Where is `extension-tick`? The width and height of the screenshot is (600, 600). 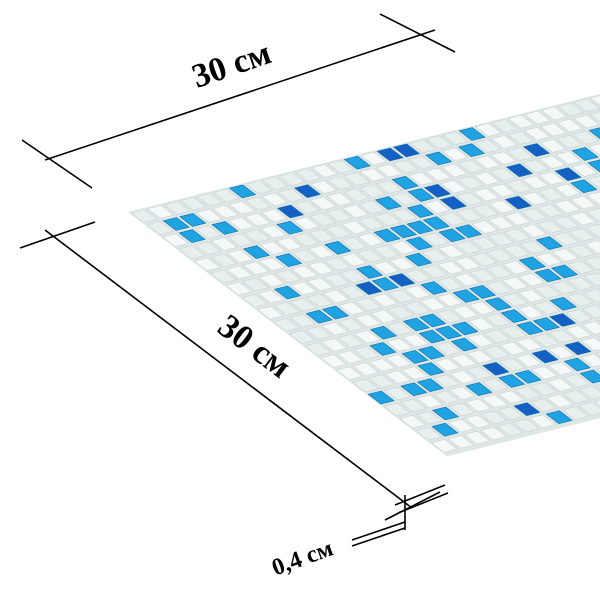 extension-tick is located at coordinates (57, 164).